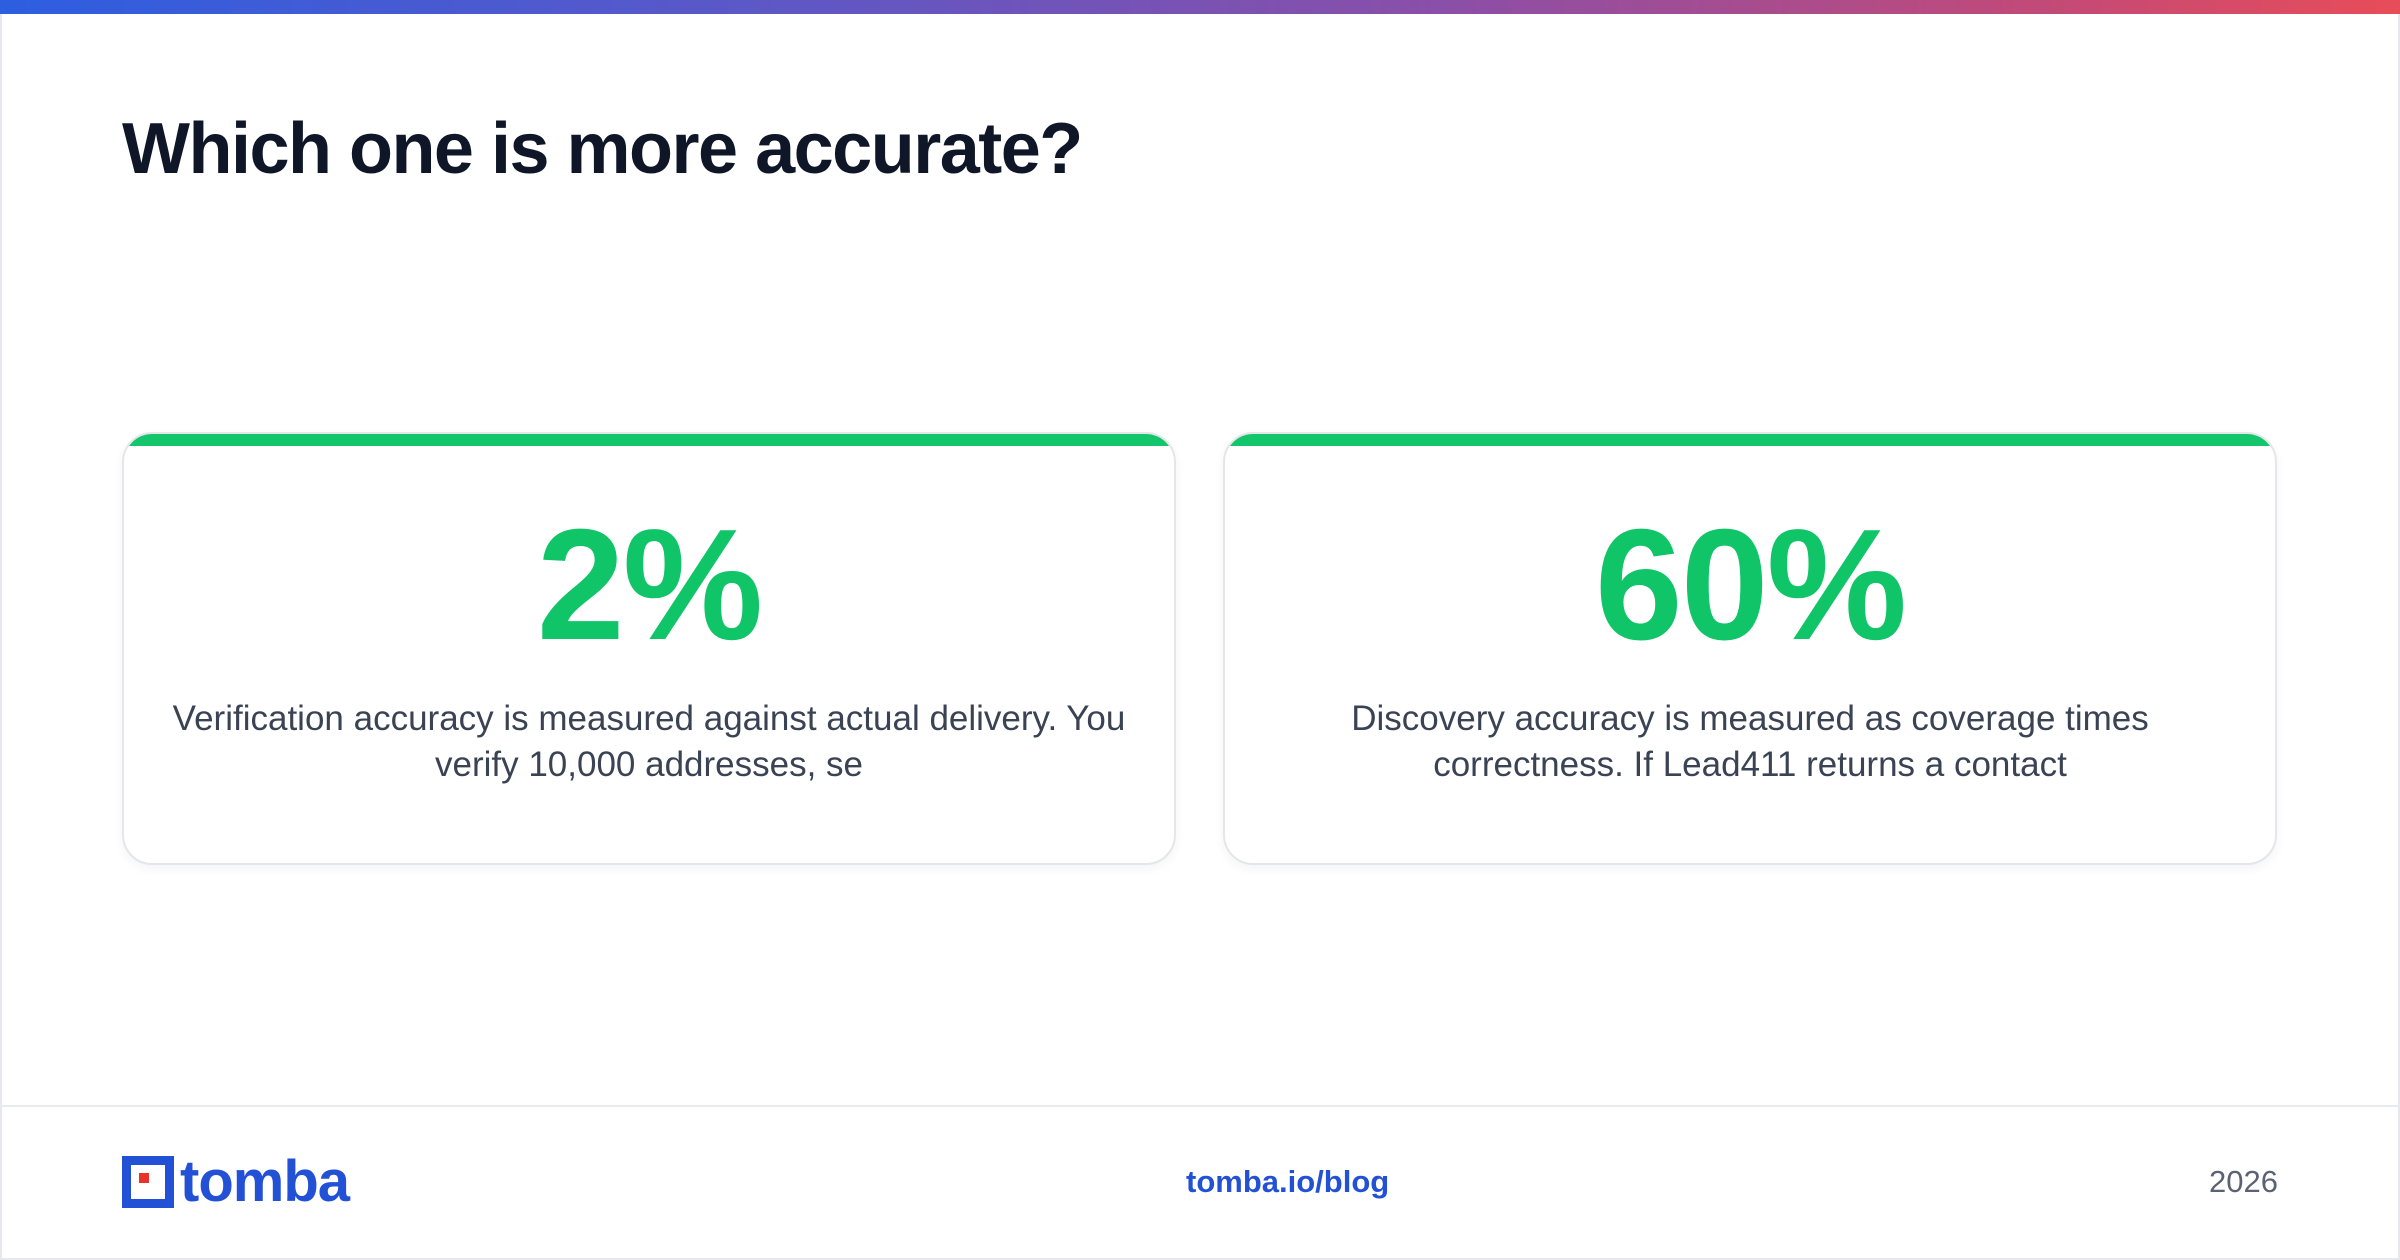 The image size is (2400, 1260). What do you see at coordinates (1200, 7) in the screenshot?
I see `top-gradient-bar` at bounding box center [1200, 7].